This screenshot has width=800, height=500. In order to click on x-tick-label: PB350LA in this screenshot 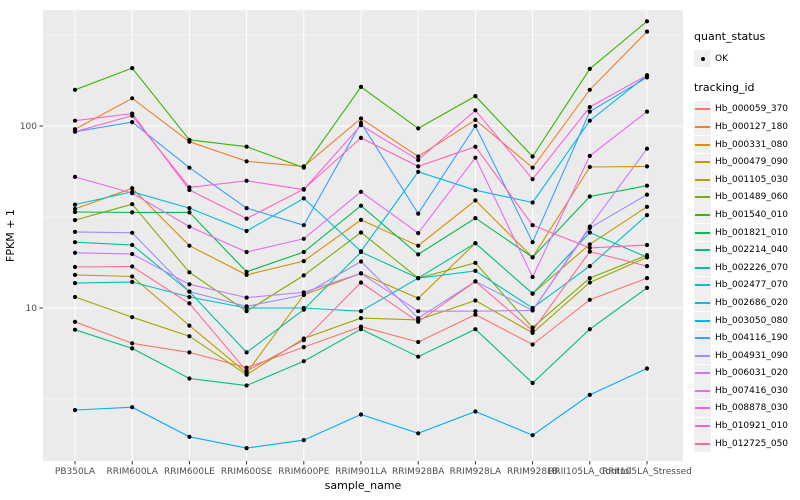, I will do `click(75, 472)`.